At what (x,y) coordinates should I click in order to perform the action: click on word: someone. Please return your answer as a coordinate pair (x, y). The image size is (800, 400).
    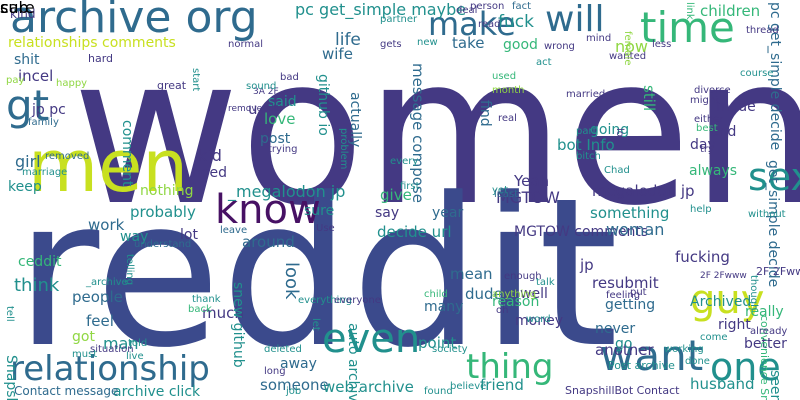
    Looking at the image, I should click on (294, 385).